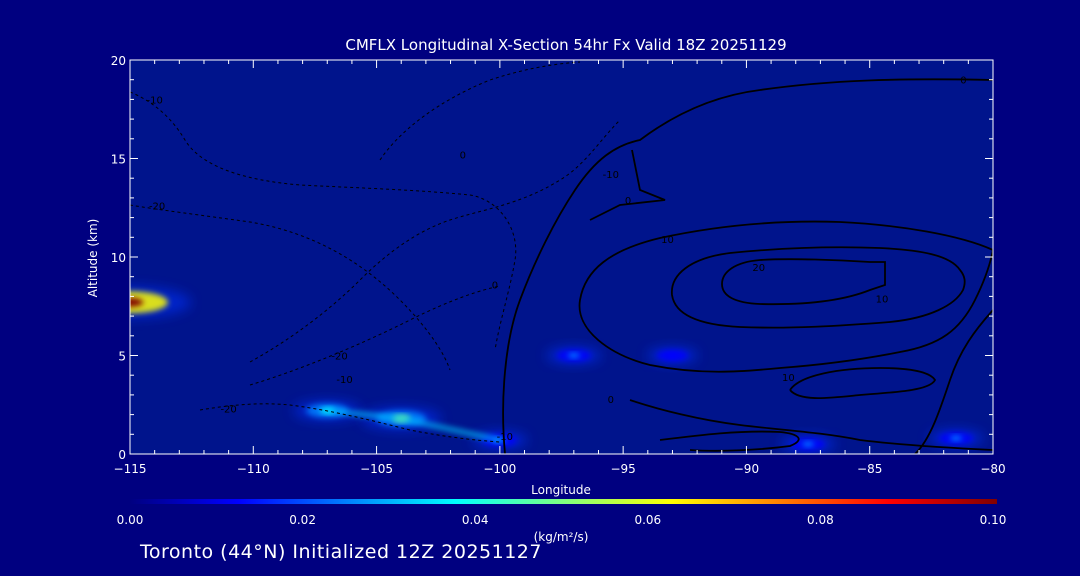 Image resolution: width=1080 pixels, height=576 pixels. What do you see at coordinates (157, 207) in the screenshot?
I see `contour-label-1: -20` at bounding box center [157, 207].